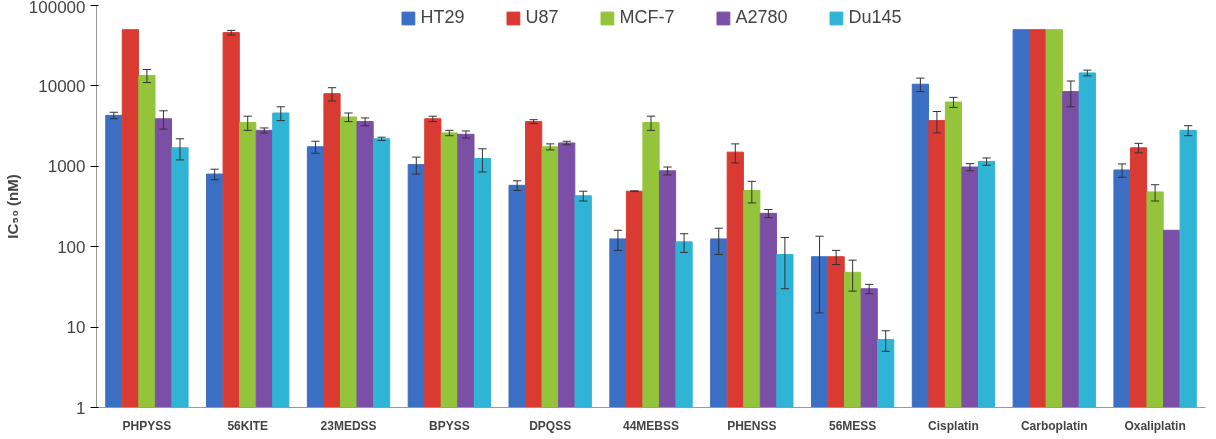 This screenshot has height=439, width=1216. Describe the element at coordinates (651, 425) in the screenshot. I see `x-tick-label: 44MEBSS` at that location.